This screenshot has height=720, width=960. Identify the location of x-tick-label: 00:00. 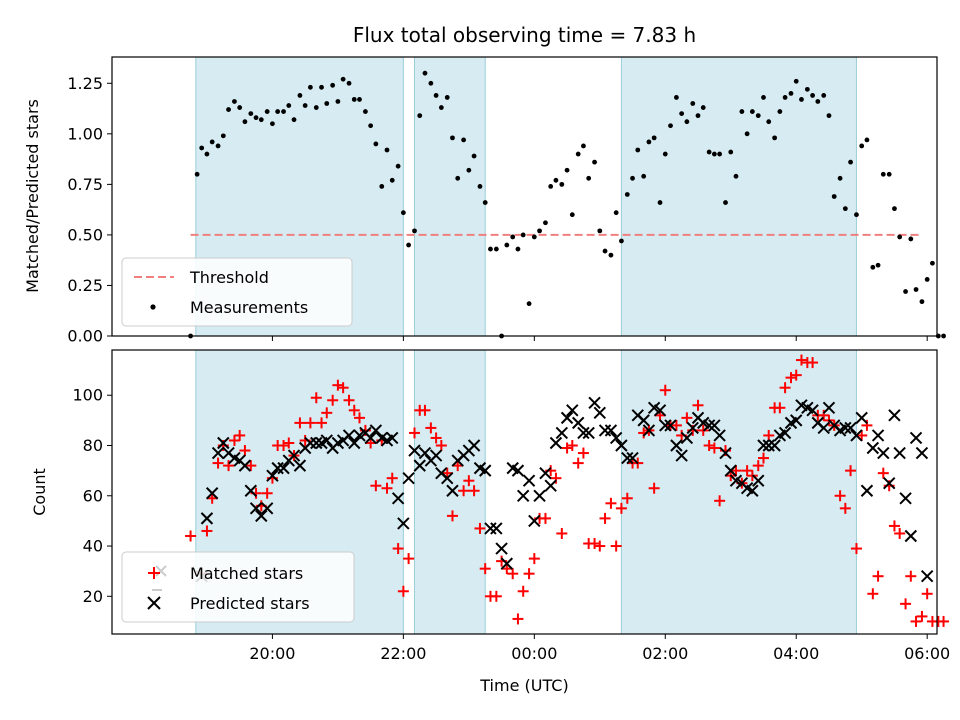
(534, 653).